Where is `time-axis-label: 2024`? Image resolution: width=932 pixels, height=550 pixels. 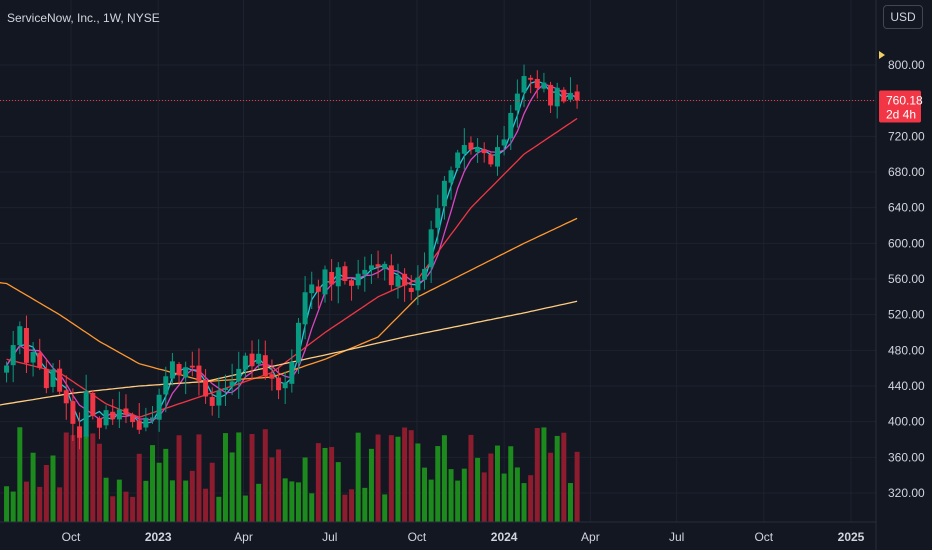
time-axis-label: 2024 is located at coordinates (504, 537).